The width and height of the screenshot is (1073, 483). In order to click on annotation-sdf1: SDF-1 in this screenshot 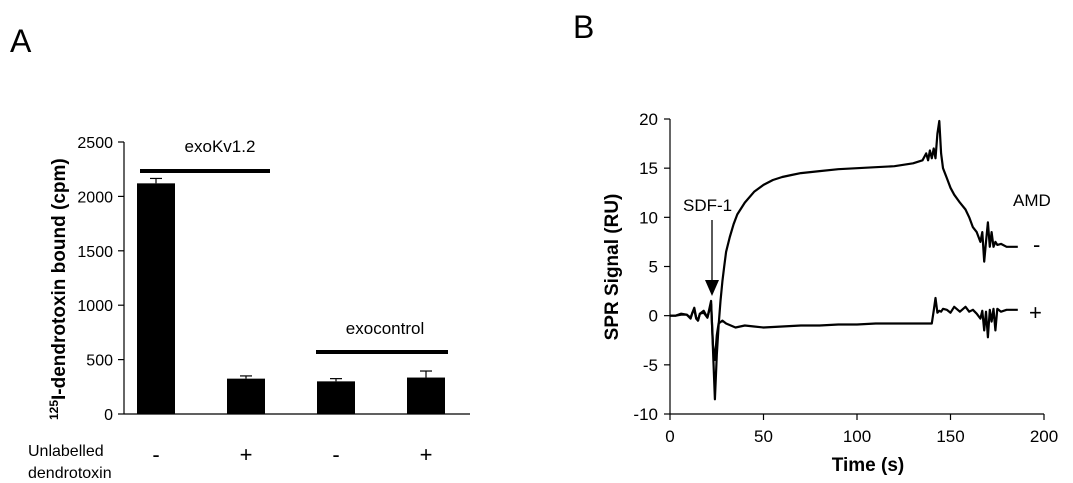, I will do `click(707, 205)`.